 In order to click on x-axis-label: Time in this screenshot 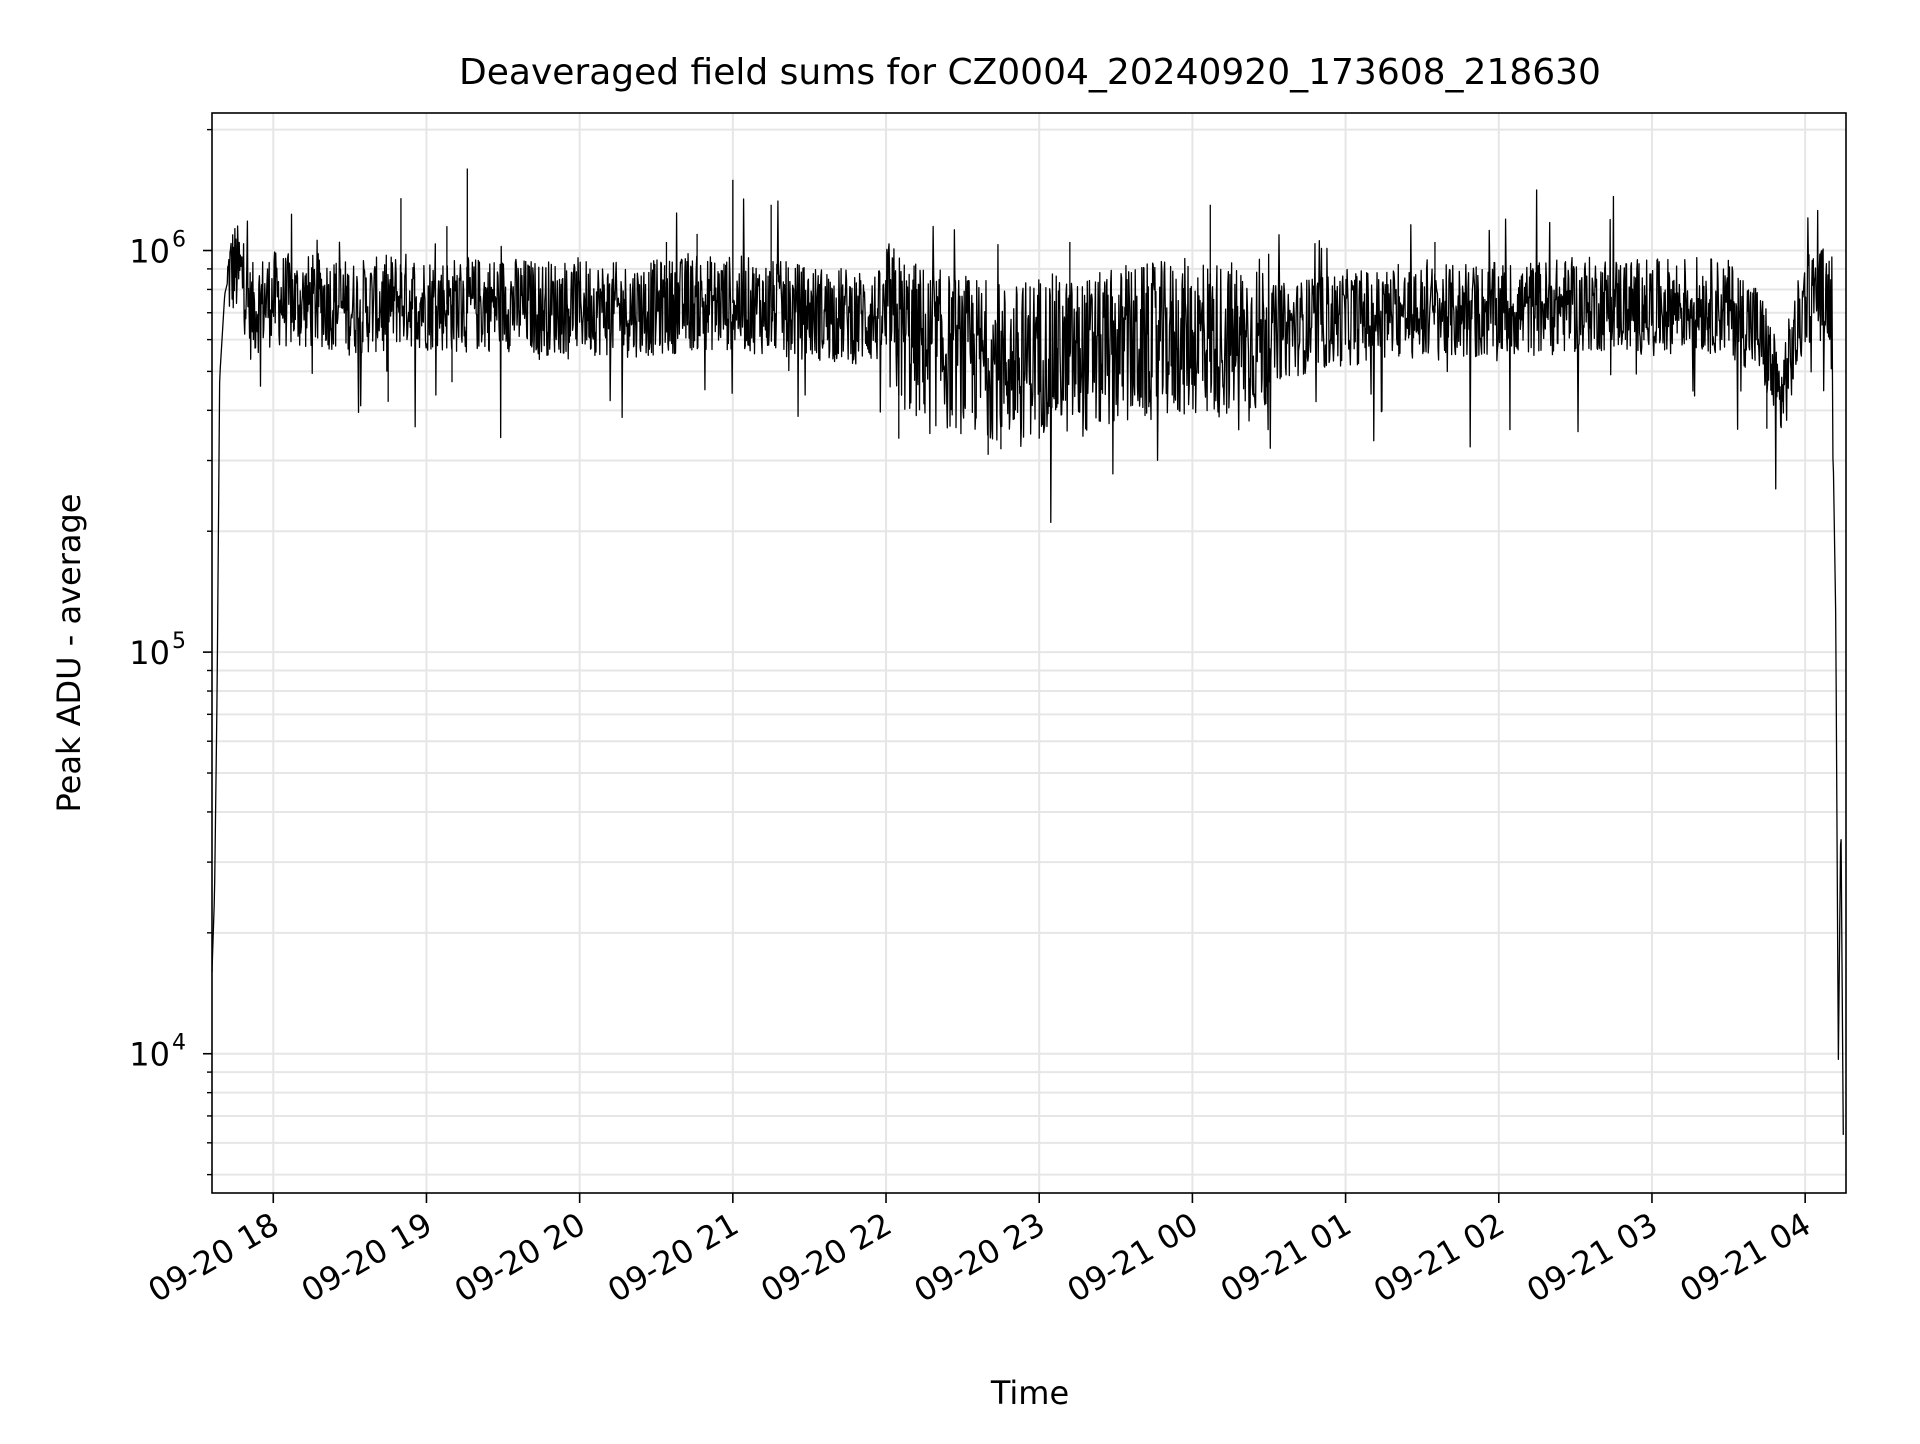, I will do `click(1029, 1393)`.